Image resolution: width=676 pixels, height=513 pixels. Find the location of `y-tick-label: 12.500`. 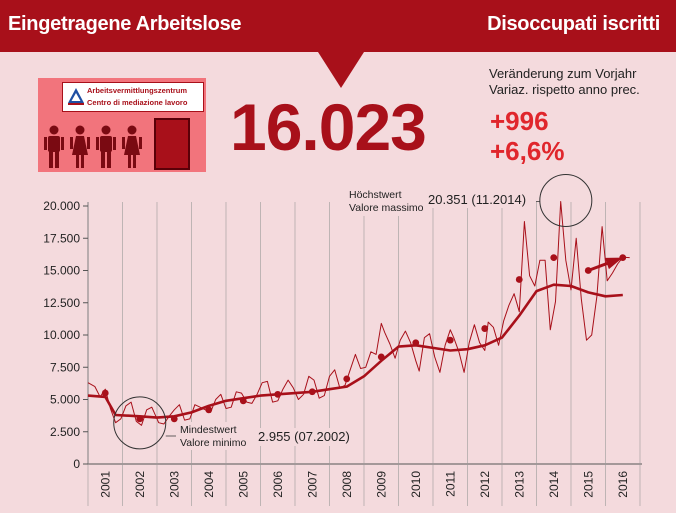

y-tick-label: 12.500 is located at coordinates (61, 303).